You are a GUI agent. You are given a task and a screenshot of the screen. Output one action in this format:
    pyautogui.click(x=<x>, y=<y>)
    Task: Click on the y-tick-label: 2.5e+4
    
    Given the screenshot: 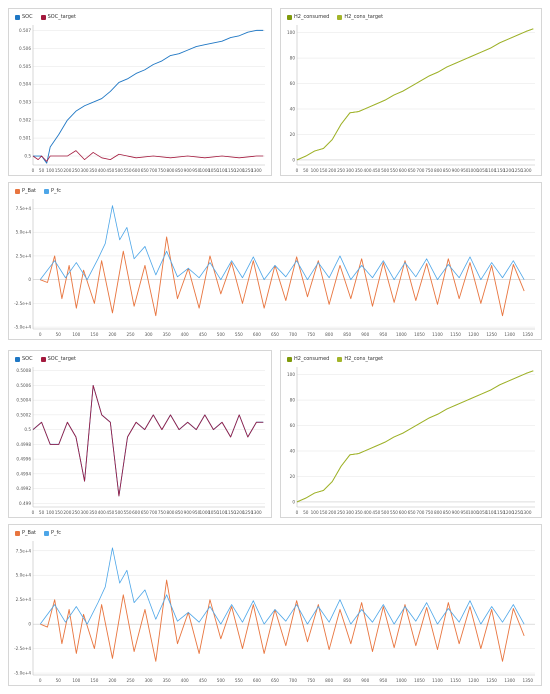 What is the action you would take?
    pyautogui.click(x=24, y=599)
    